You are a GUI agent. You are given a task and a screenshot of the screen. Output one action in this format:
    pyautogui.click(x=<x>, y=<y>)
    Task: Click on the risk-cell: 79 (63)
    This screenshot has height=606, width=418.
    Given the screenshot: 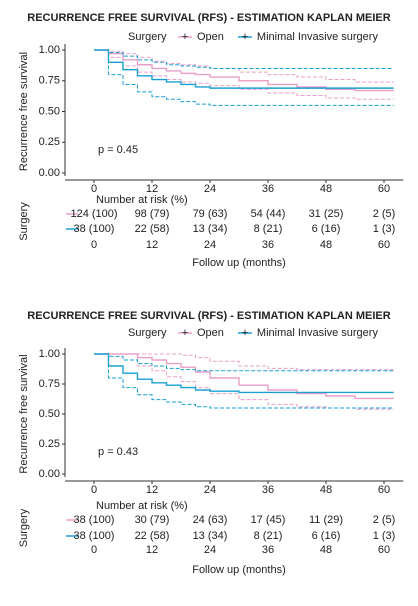 What is the action you would take?
    pyautogui.click(x=210, y=214)
    